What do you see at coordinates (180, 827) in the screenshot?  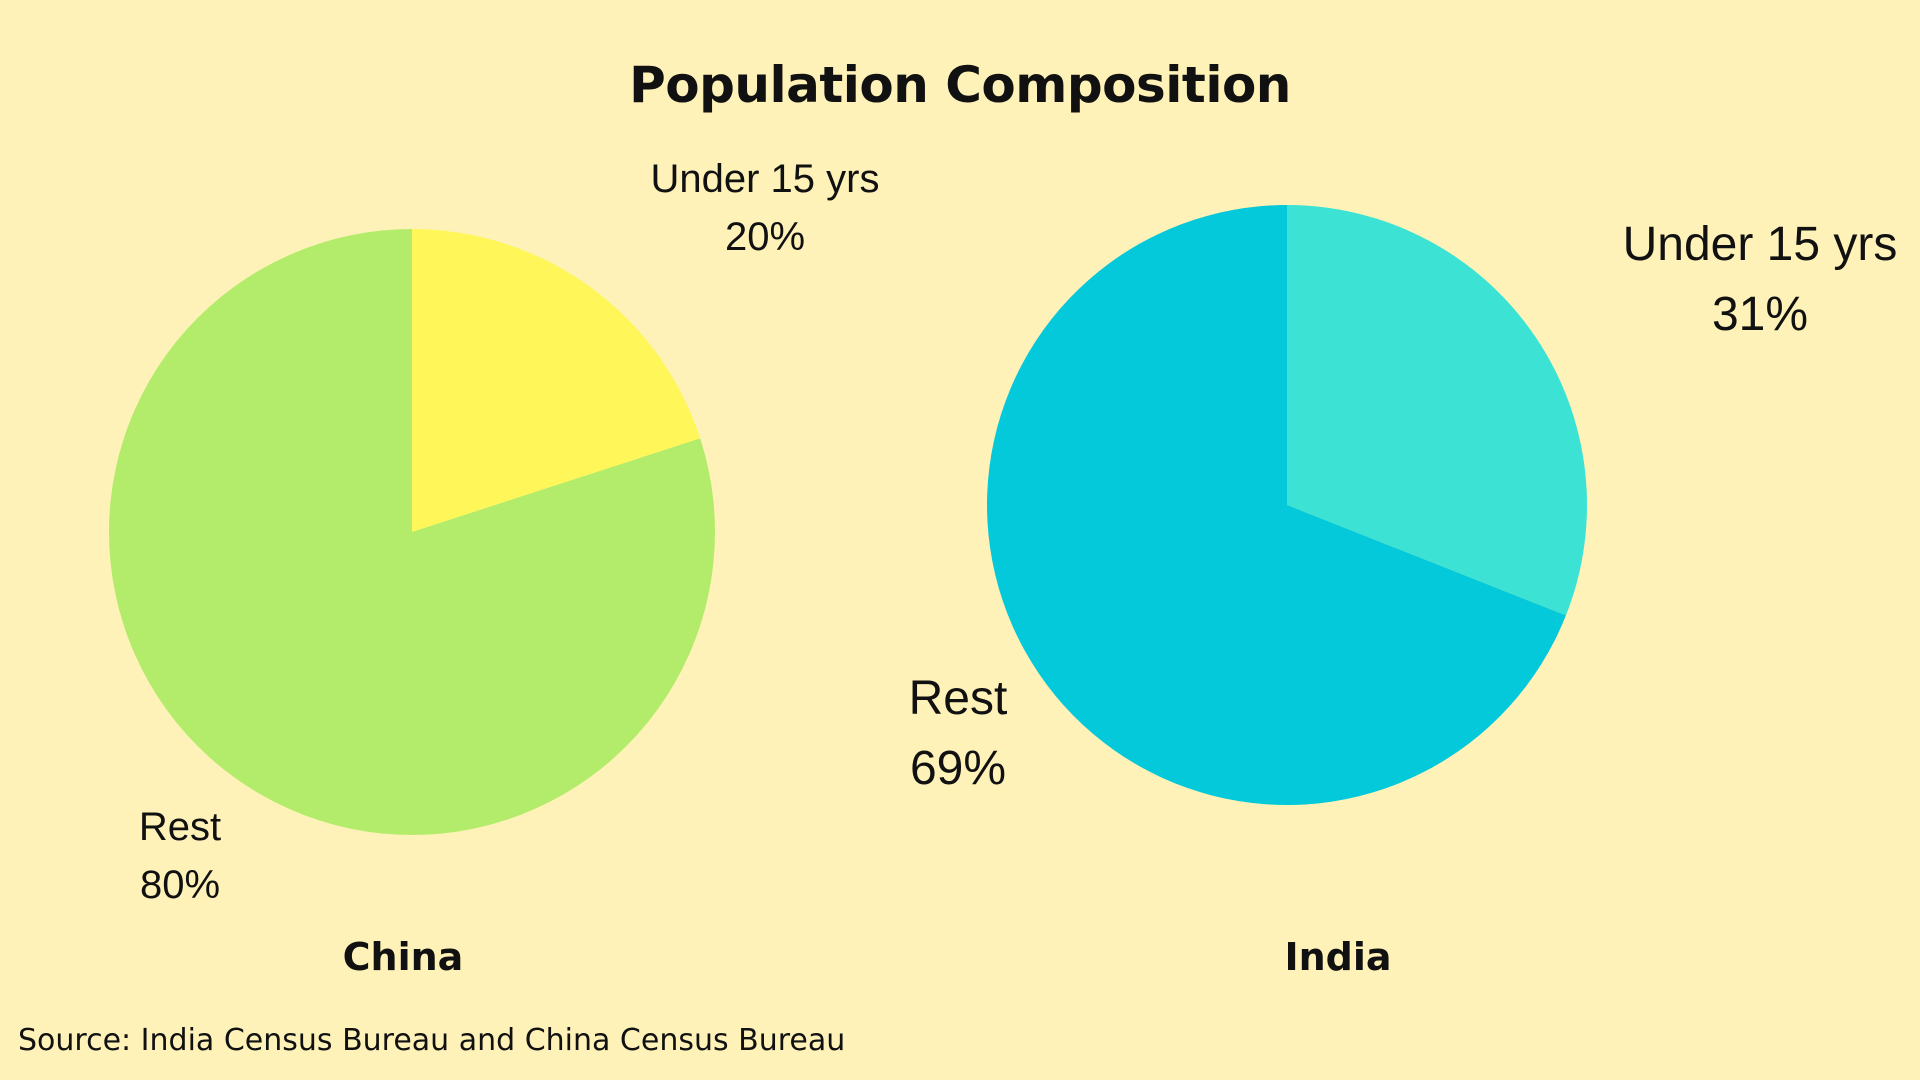 I see `china-rest-name: Rest` at bounding box center [180, 827].